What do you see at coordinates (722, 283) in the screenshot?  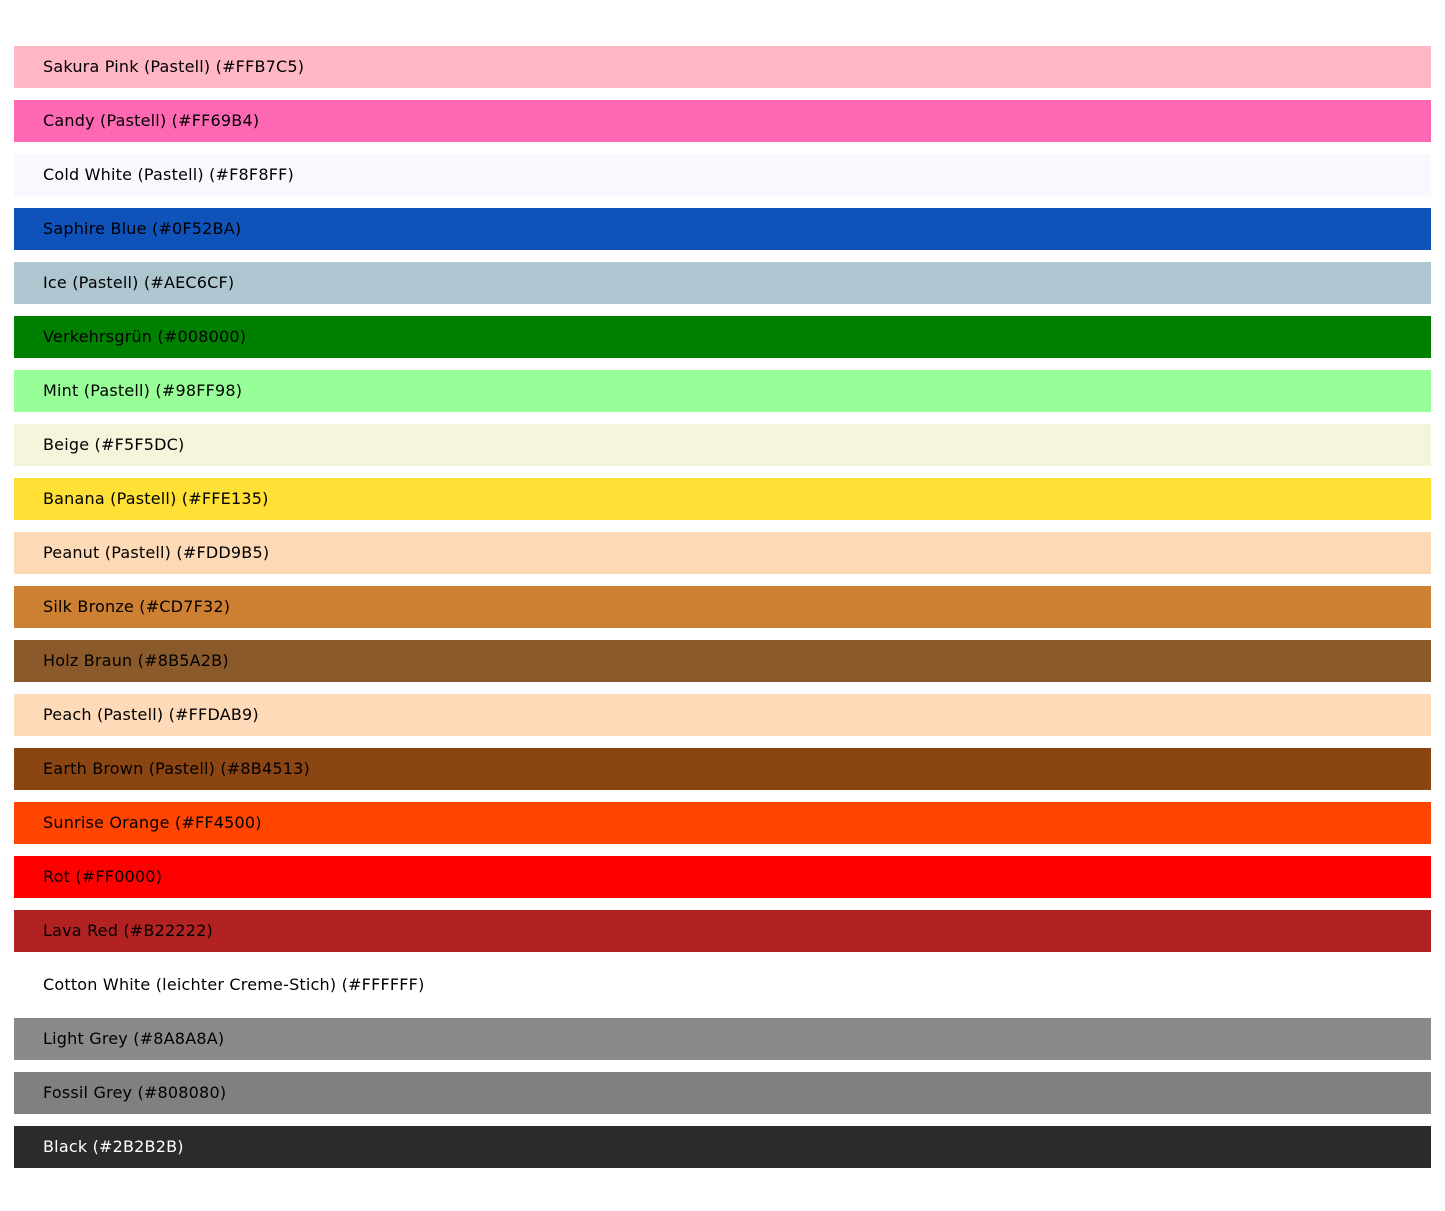 I see `color-swatch-row: Ice (Pastell) (#AEC6CF)` at bounding box center [722, 283].